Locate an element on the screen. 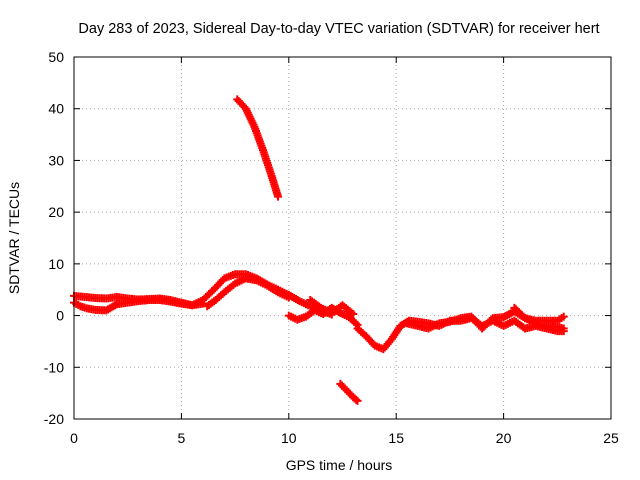 The width and height of the screenshot is (640, 480). x-tick-label: 10 is located at coordinates (289, 438).